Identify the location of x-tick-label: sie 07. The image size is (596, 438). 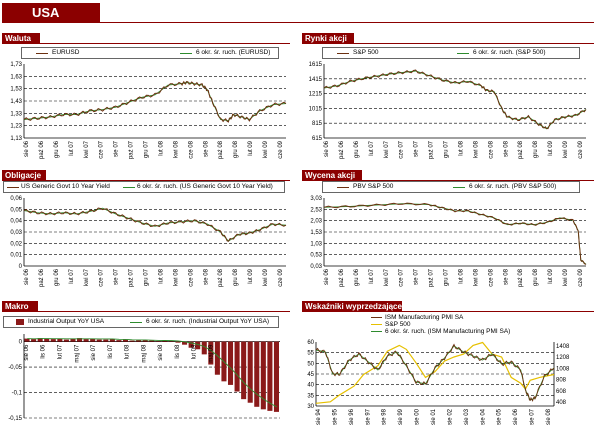
(533, 416).